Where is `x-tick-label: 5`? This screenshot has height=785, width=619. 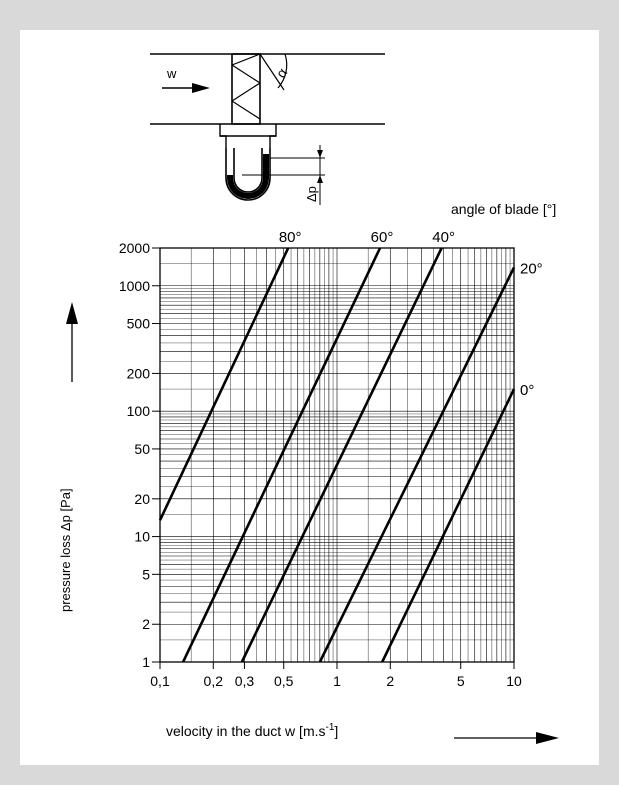
x-tick-label: 5 is located at coordinates (461, 681).